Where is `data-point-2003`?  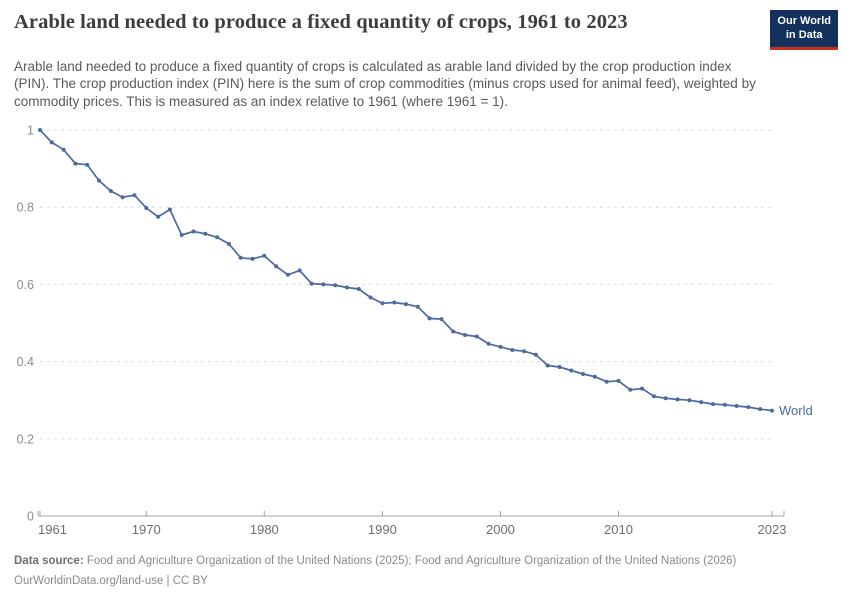
data-point-2003 is located at coordinates (535, 354).